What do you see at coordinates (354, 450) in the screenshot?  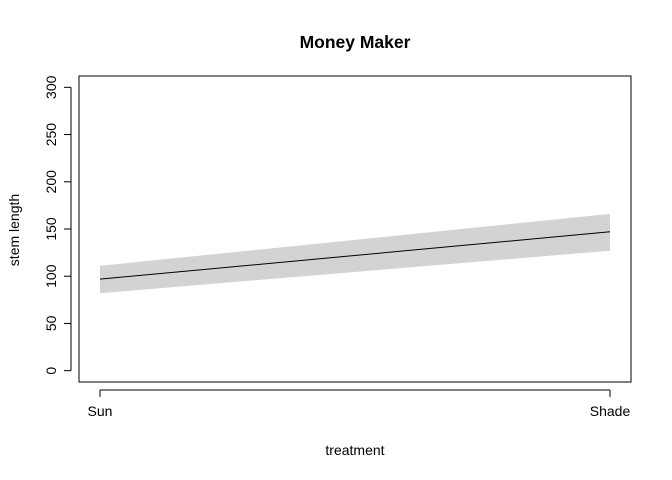 I see `x-axis-label: treatment` at bounding box center [354, 450].